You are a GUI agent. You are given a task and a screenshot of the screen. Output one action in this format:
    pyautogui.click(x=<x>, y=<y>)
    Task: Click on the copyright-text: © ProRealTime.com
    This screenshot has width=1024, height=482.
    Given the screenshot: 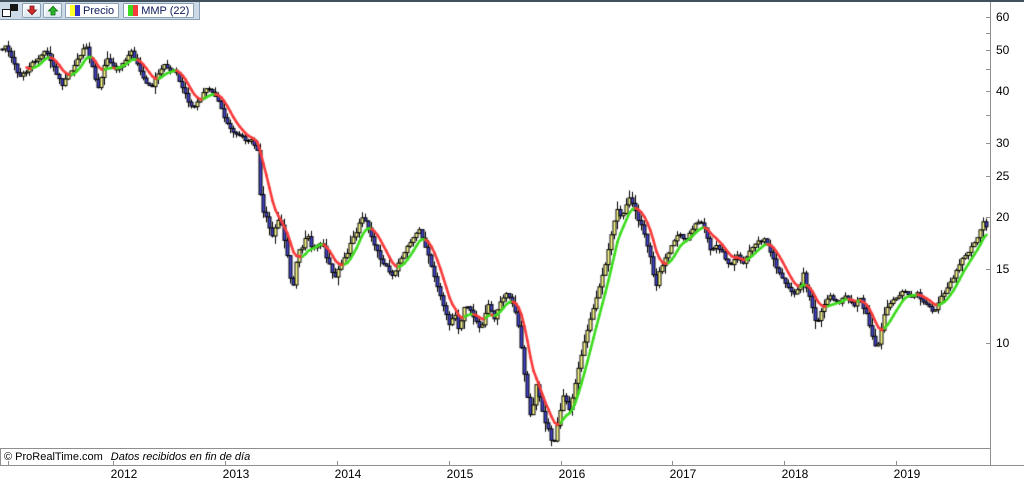 What is the action you would take?
    pyautogui.click(x=53, y=457)
    